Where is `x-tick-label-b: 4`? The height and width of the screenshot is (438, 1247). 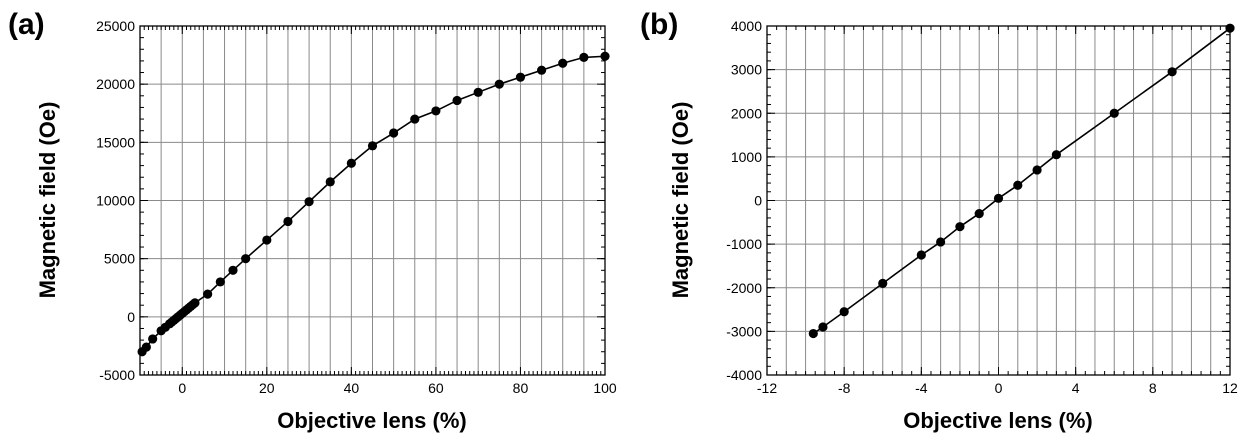
x-tick-label-b: 4 is located at coordinates (1076, 388).